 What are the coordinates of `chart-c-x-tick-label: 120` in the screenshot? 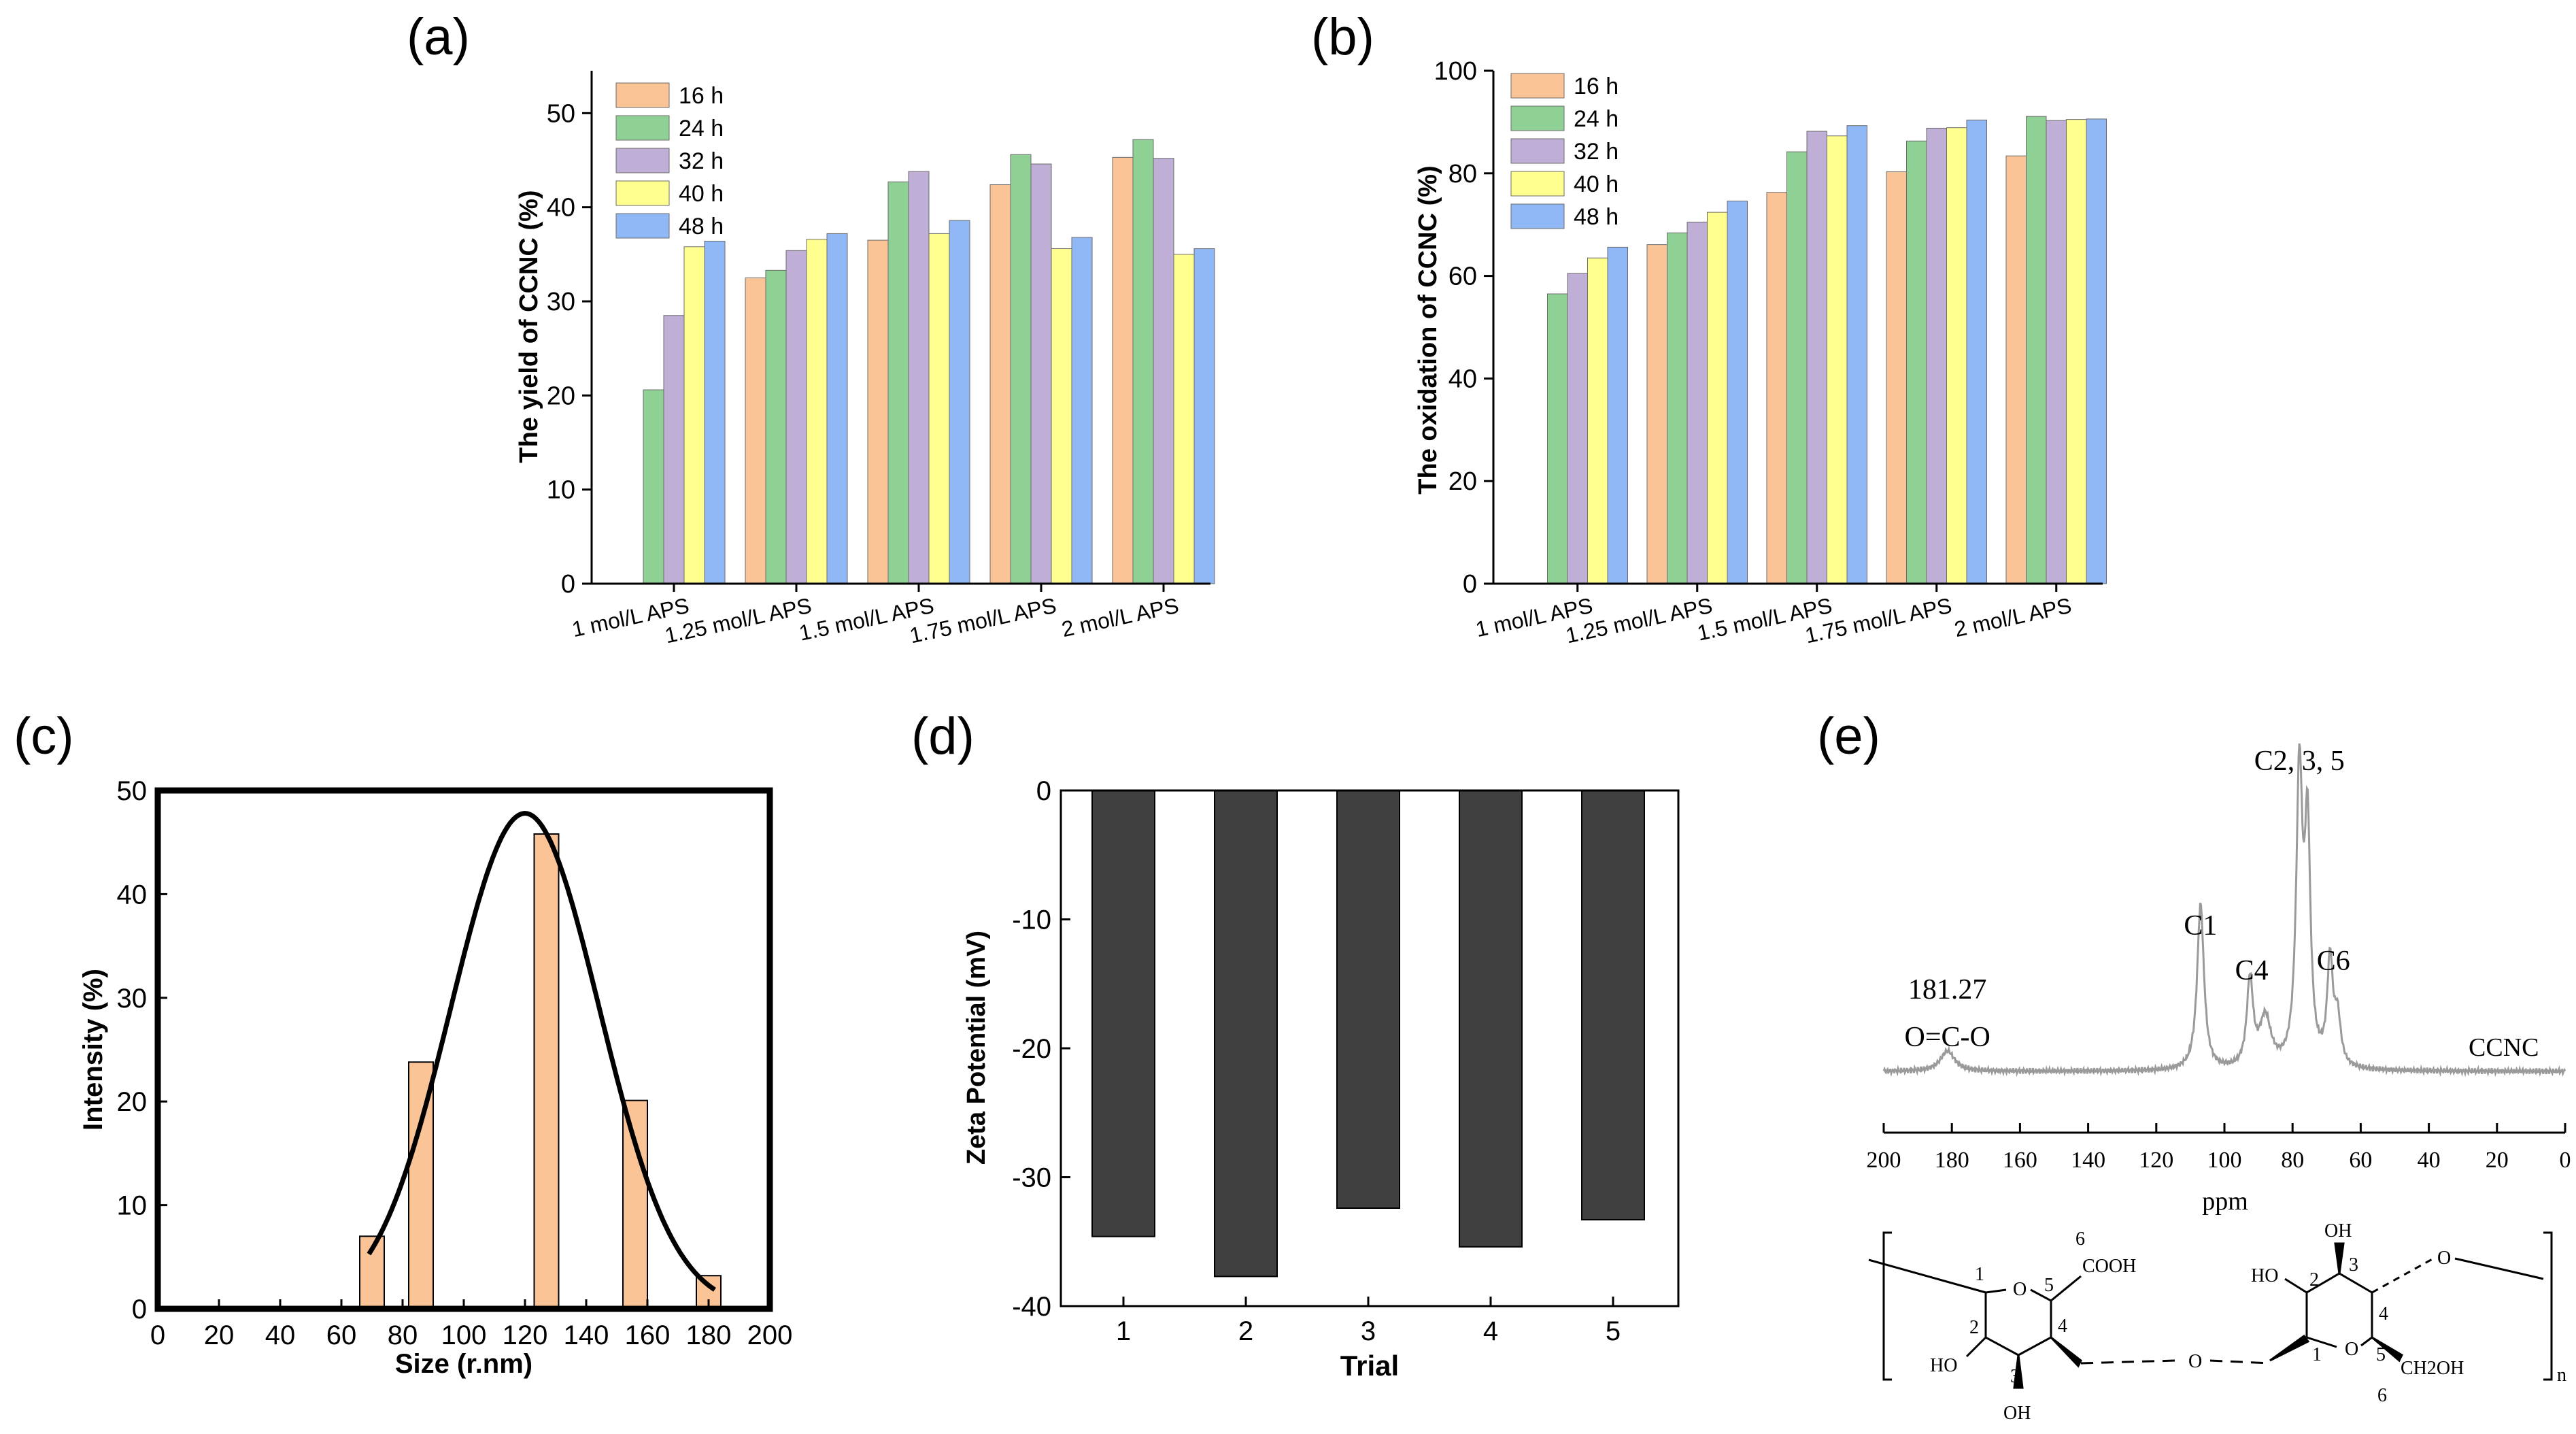 It's located at (525, 1335).